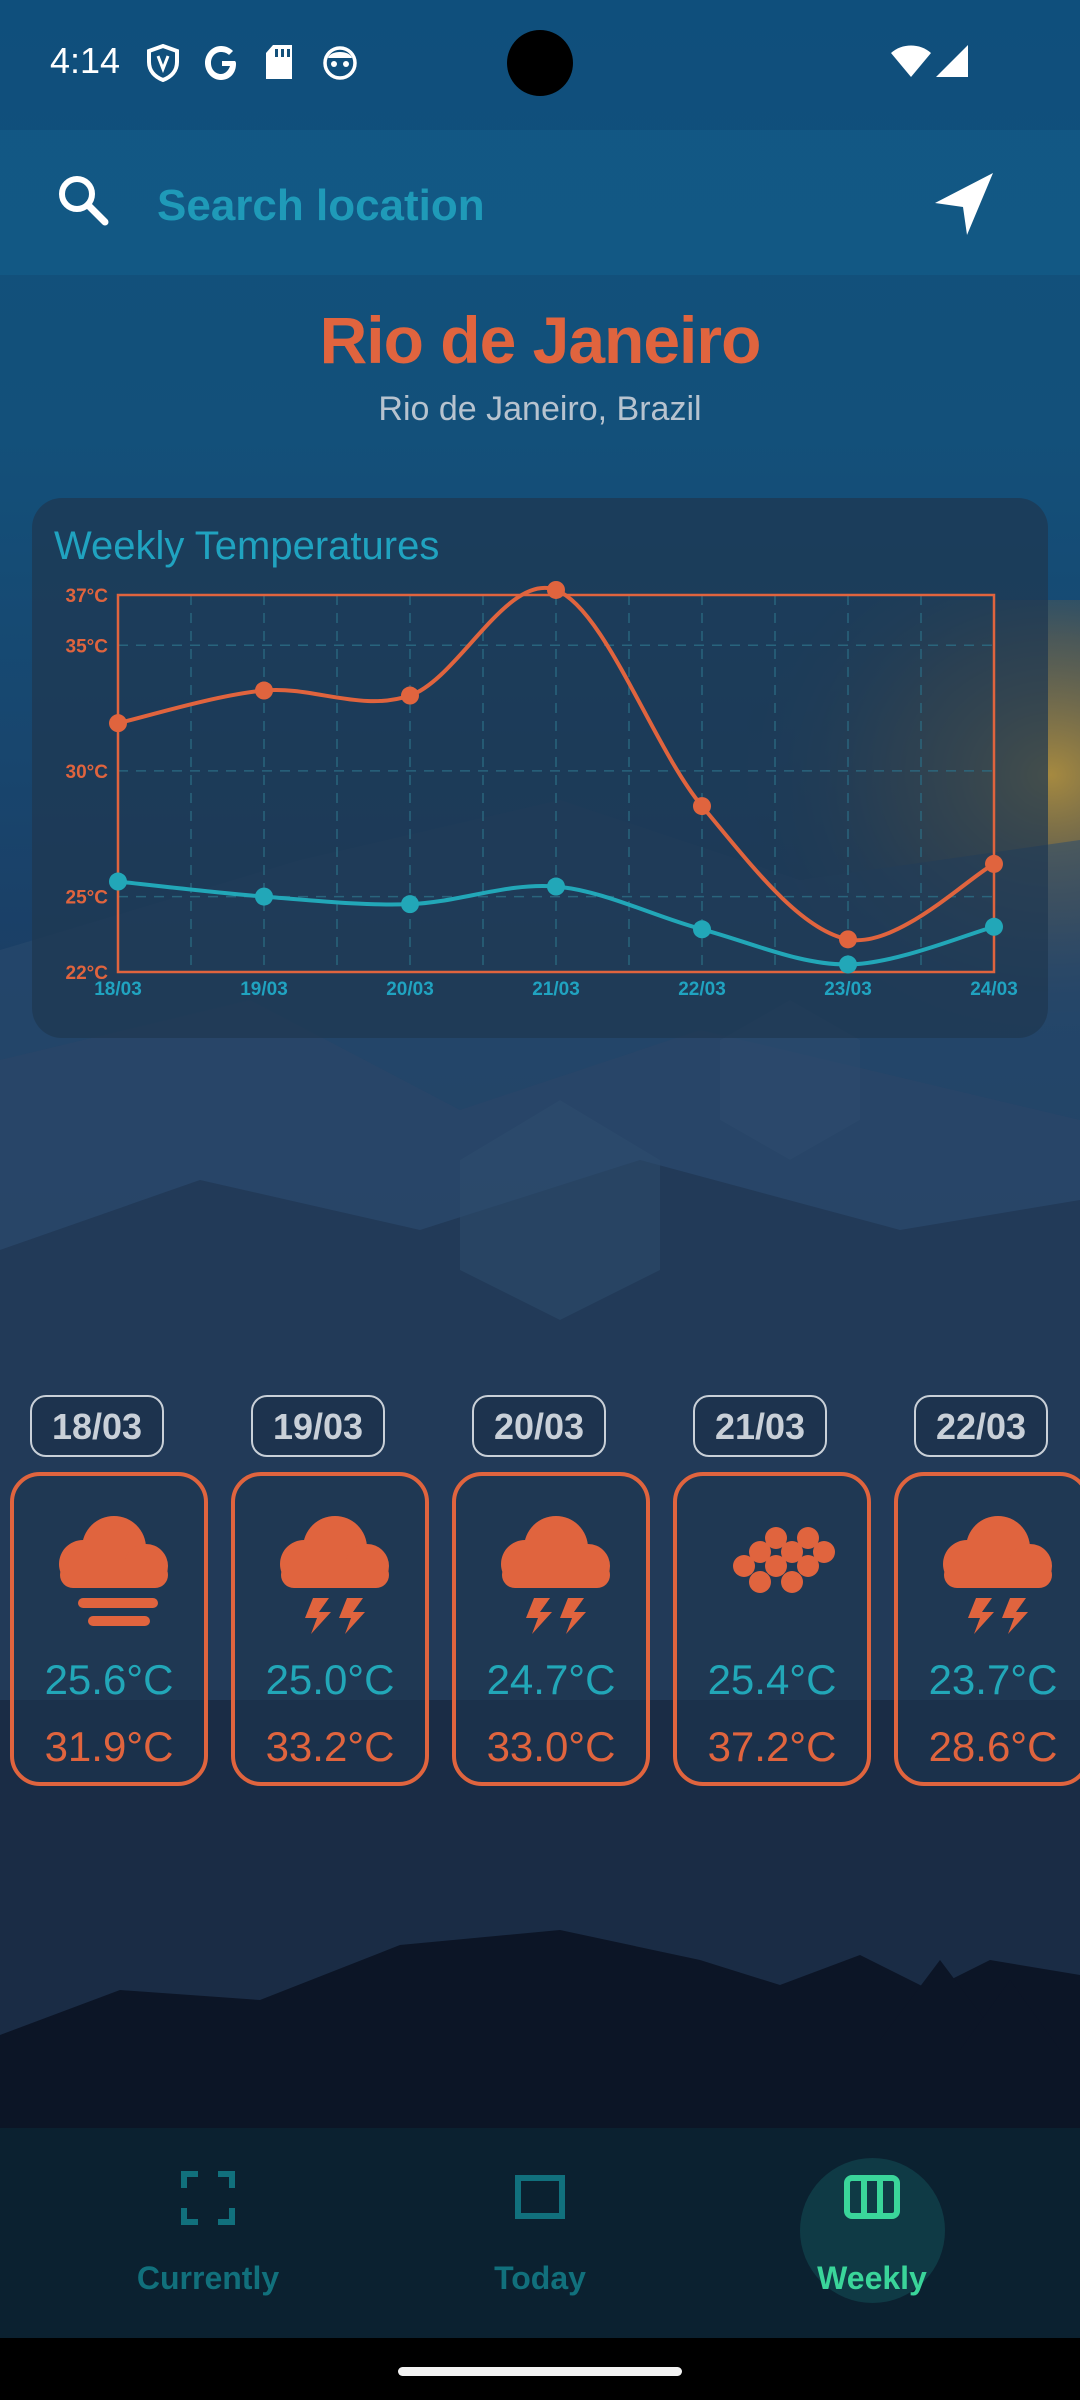 This screenshot has width=1080, height=2400. I want to click on shield-icon, so click(163, 63).